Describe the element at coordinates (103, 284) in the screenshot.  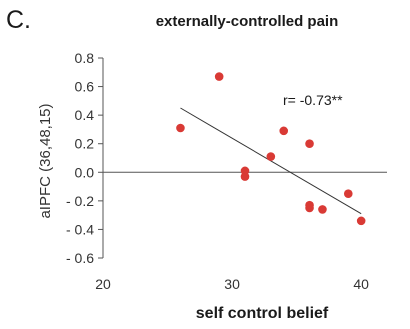
I see `x-tick-label: 20` at that location.